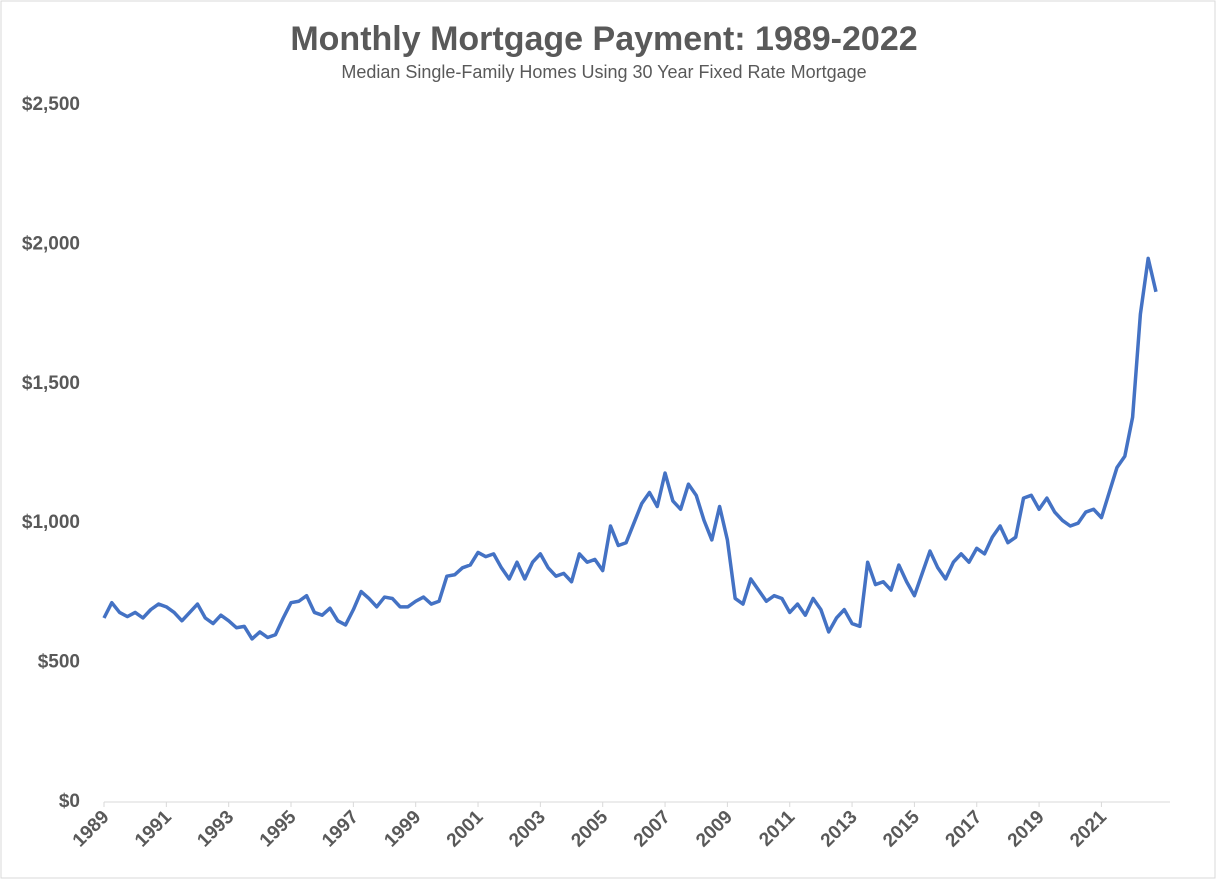 This screenshot has width=1216, height=880. What do you see at coordinates (465, 828) in the screenshot?
I see `x-tick-label: 2001` at bounding box center [465, 828].